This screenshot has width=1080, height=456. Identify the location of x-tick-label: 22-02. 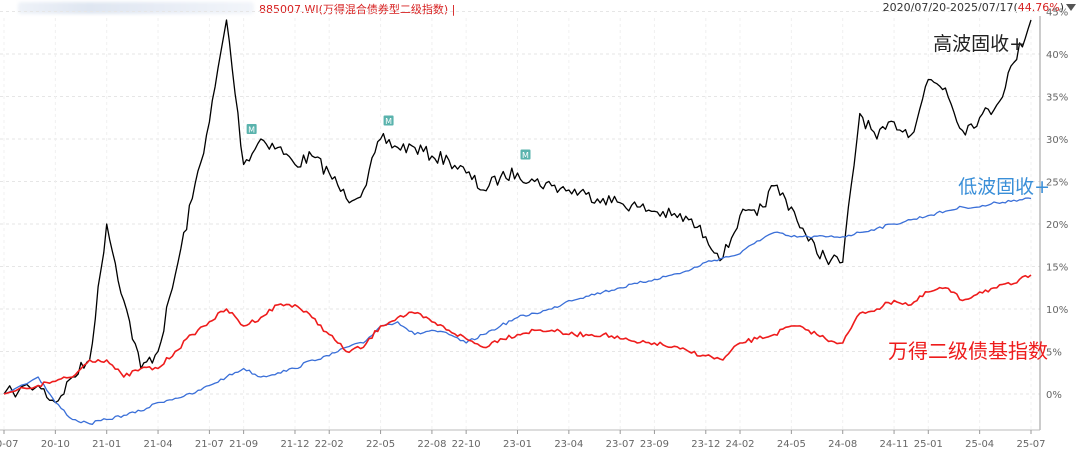
(329, 444).